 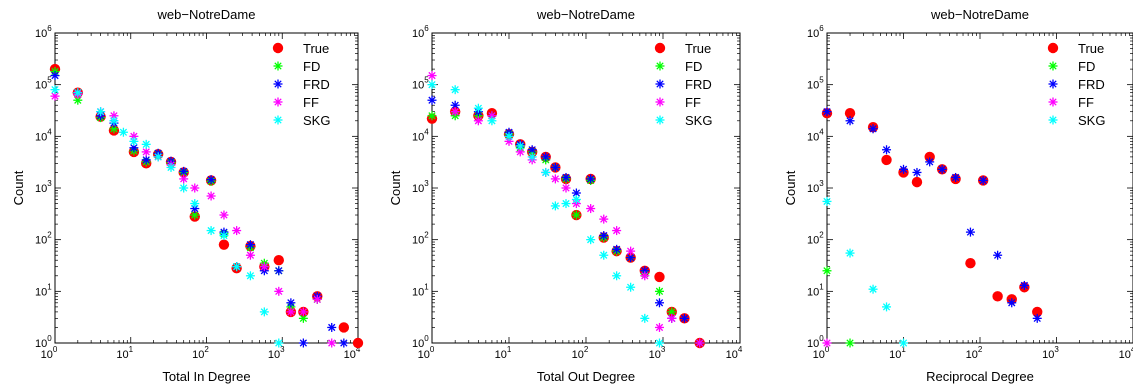 I want to click on legend-label-true: True, so click(x=1091, y=48).